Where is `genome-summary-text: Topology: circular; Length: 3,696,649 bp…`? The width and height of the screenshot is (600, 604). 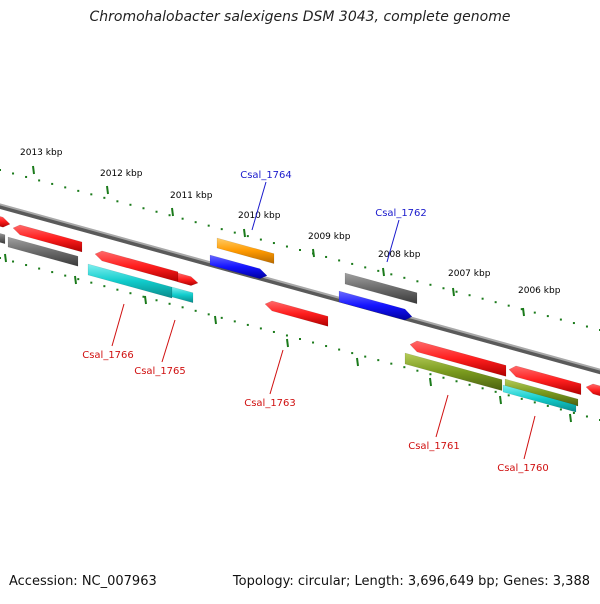
genome-summary-text: Topology: circular; Length: 3,696,649 bp… is located at coordinates (411, 581).